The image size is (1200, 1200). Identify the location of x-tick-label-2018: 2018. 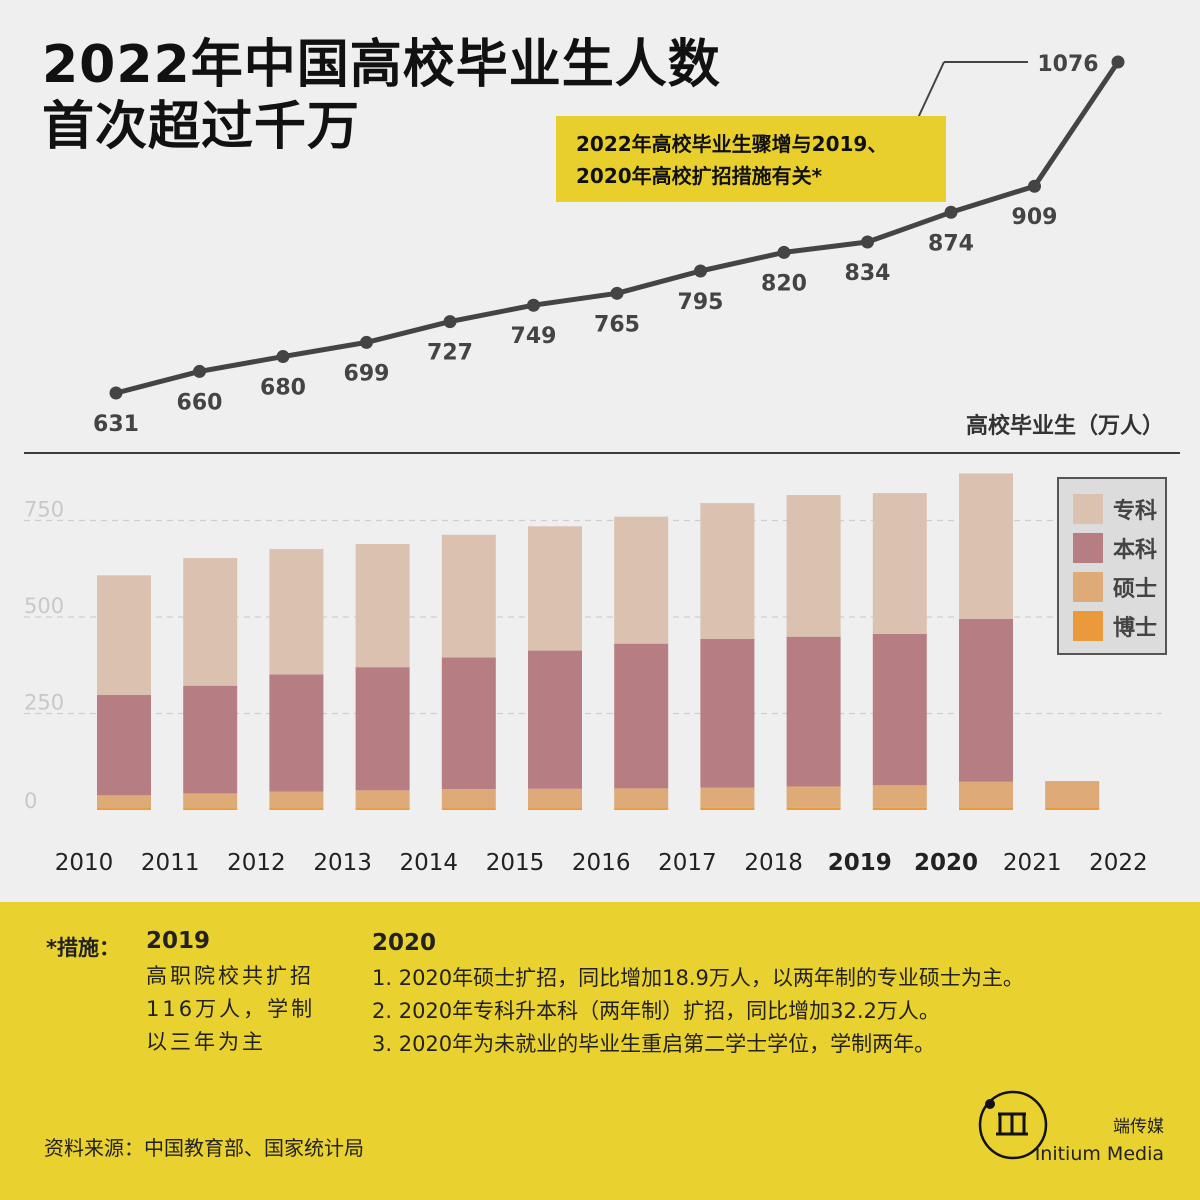
(773, 863).